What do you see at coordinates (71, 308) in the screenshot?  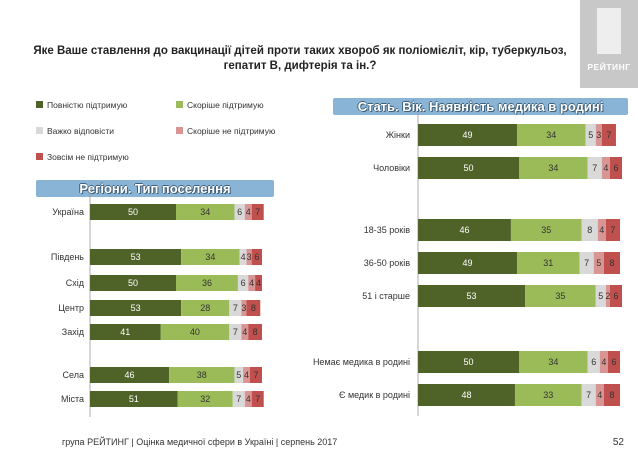 I see `category-label: Центр` at bounding box center [71, 308].